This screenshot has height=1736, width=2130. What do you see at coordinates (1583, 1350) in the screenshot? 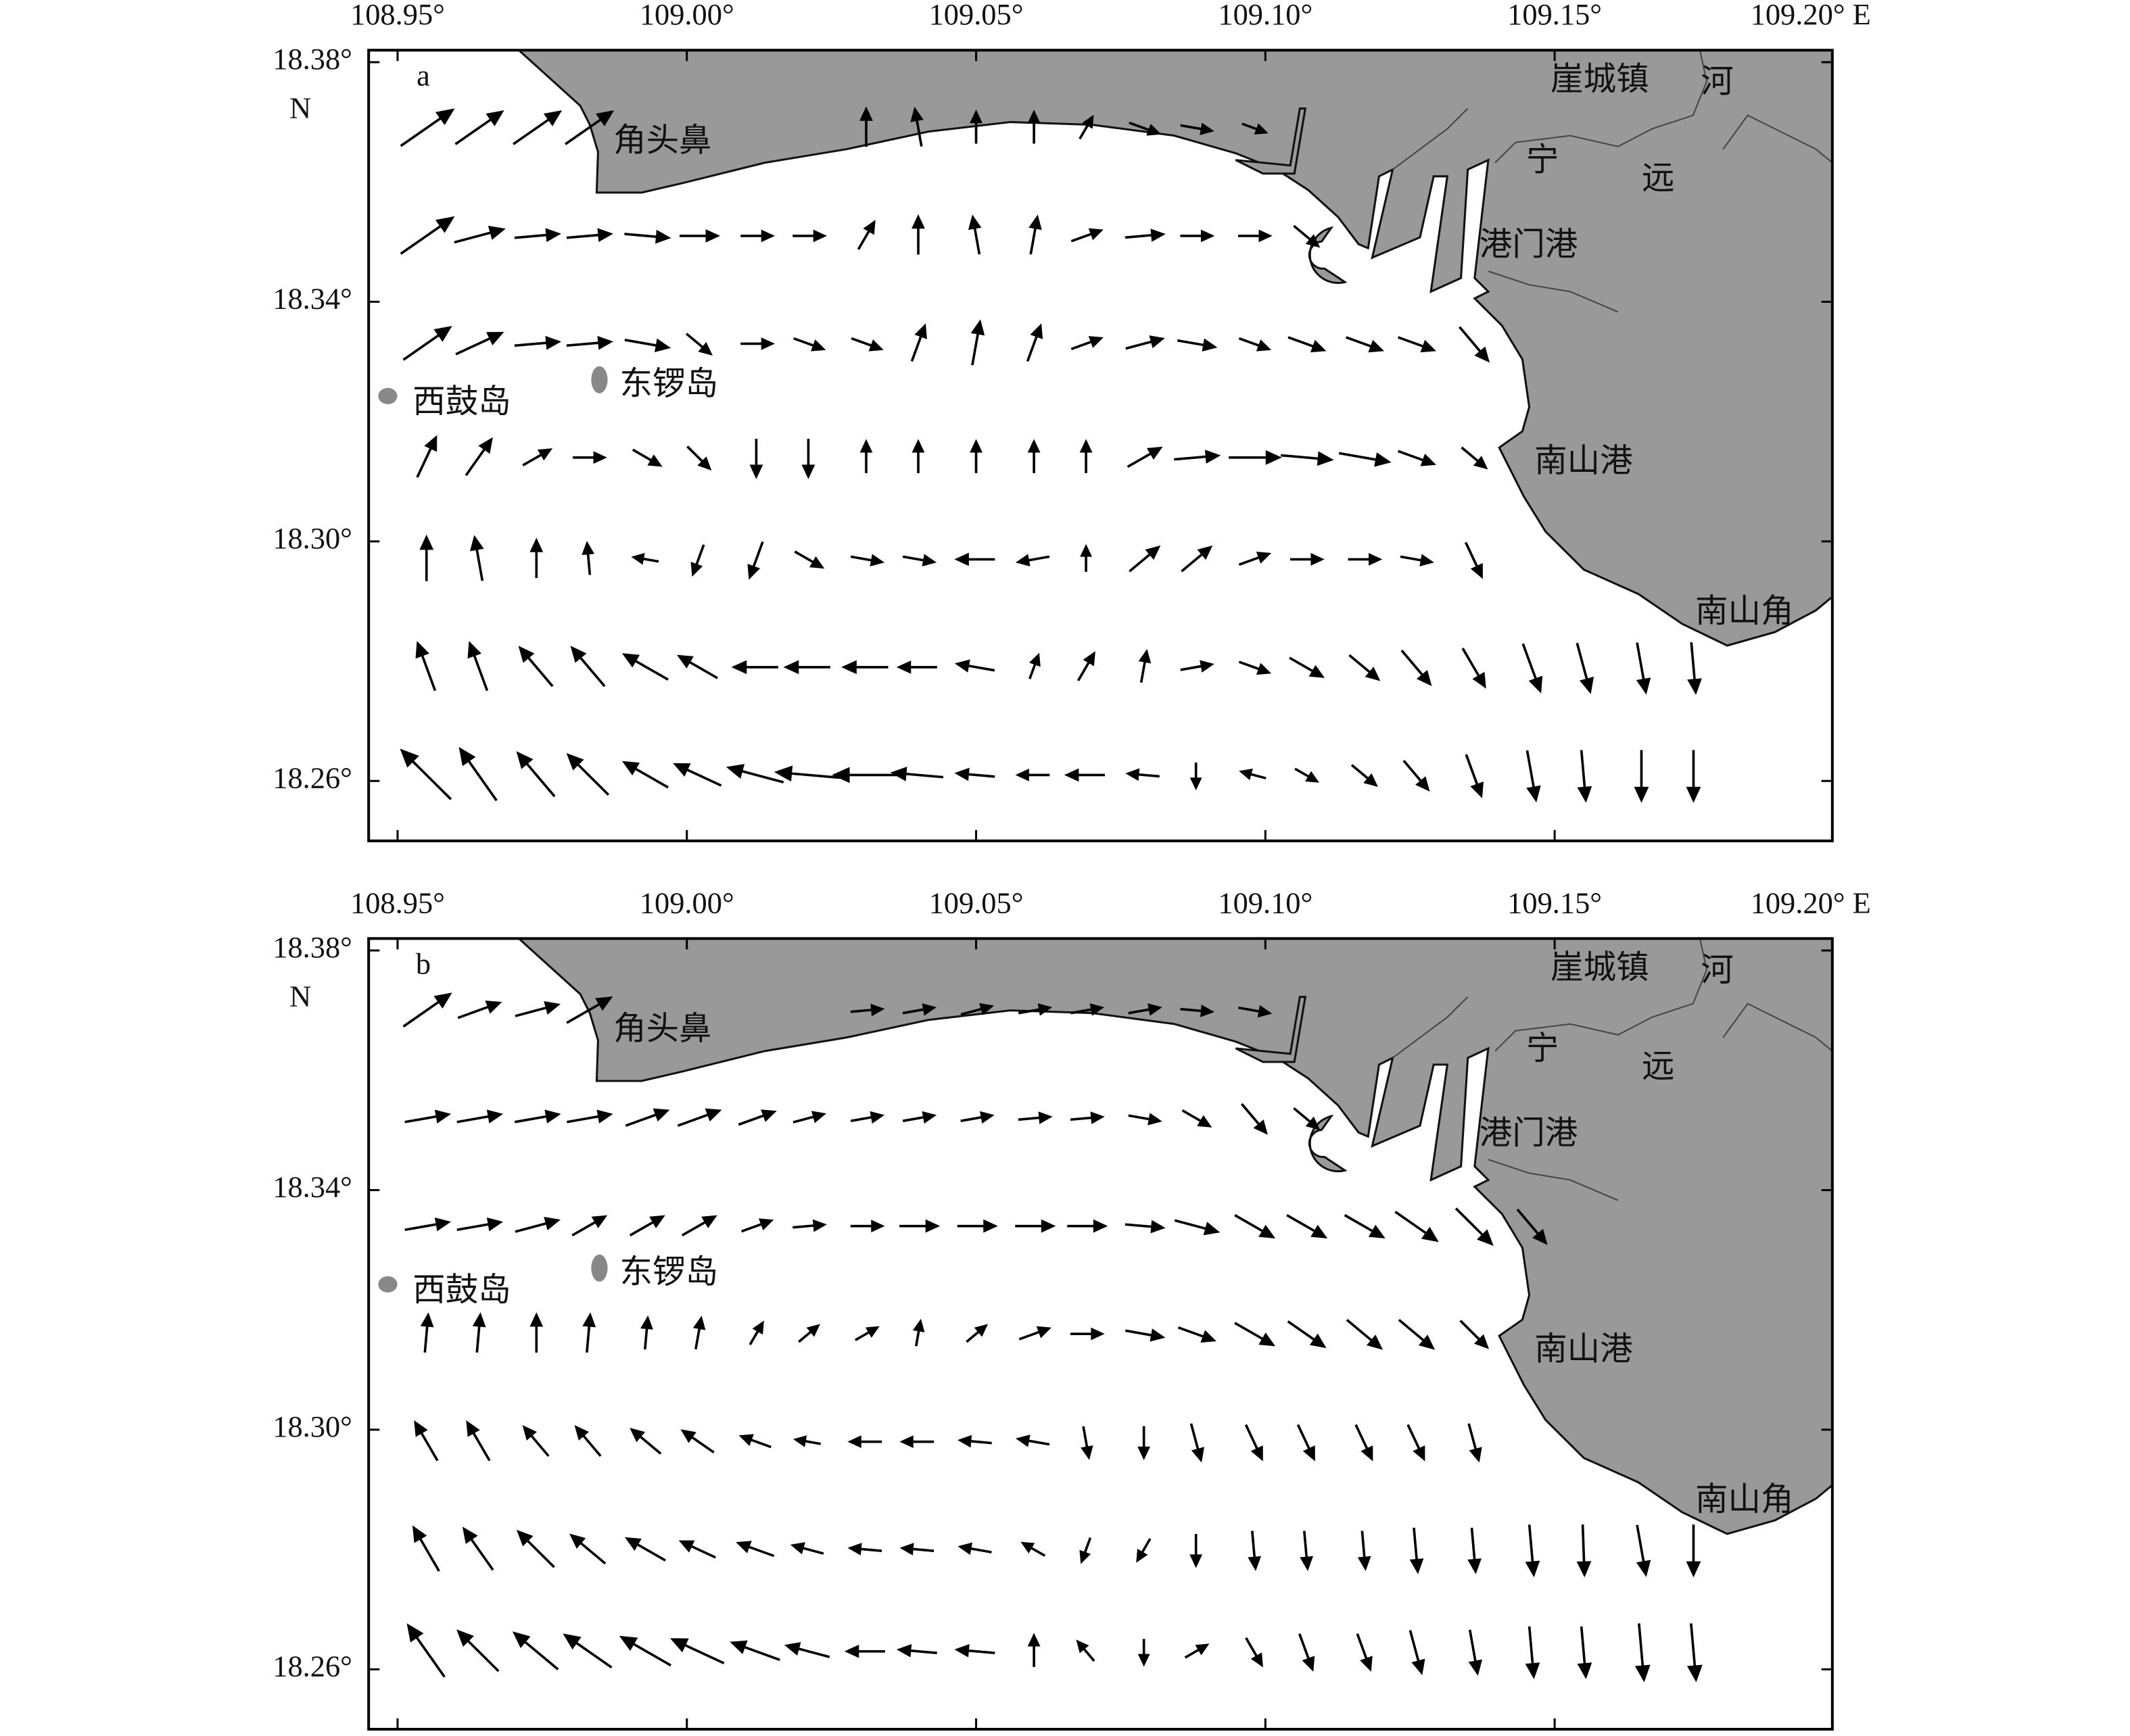
I see `place-label: 南山港` at bounding box center [1583, 1350].